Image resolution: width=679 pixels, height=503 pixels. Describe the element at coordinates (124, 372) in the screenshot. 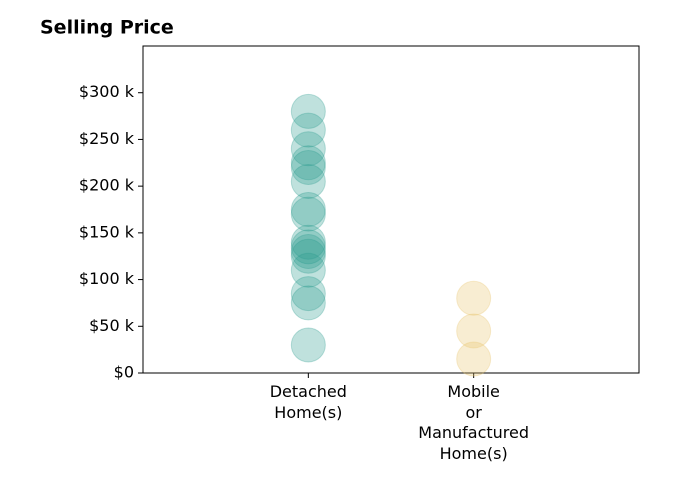

I see `y-tick-label: $0` at that location.